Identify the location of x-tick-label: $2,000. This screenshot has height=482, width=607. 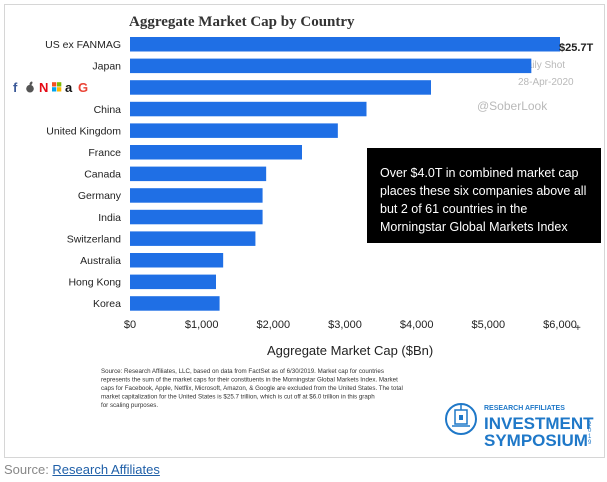
(274, 325).